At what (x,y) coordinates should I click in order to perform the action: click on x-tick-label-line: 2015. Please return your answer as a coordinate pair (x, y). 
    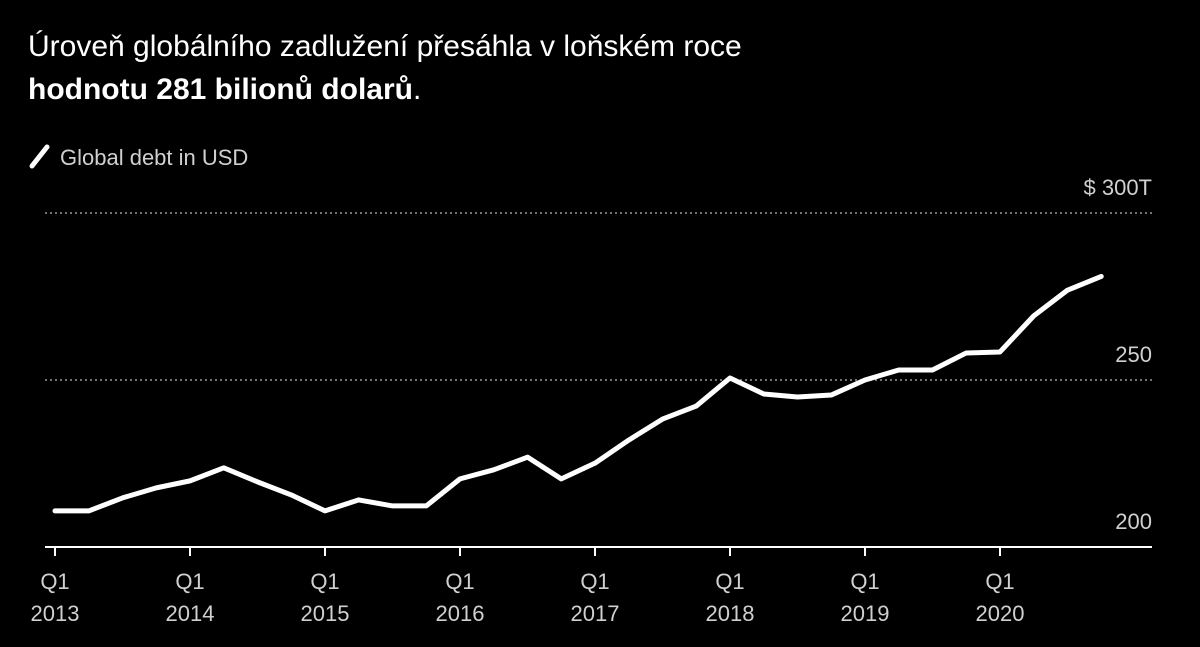
    Looking at the image, I should click on (325, 613).